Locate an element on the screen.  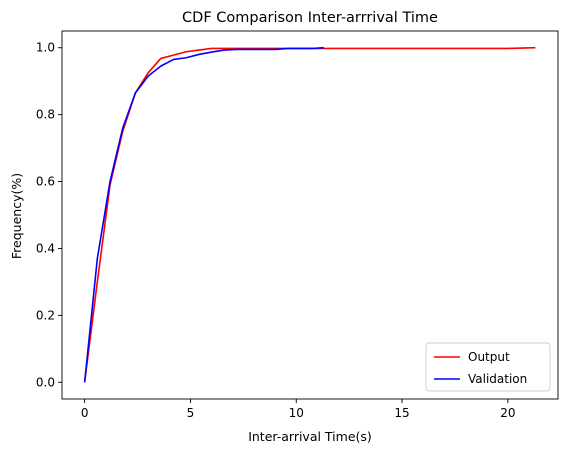
y-tick-label: 0.6 is located at coordinates (45, 182).